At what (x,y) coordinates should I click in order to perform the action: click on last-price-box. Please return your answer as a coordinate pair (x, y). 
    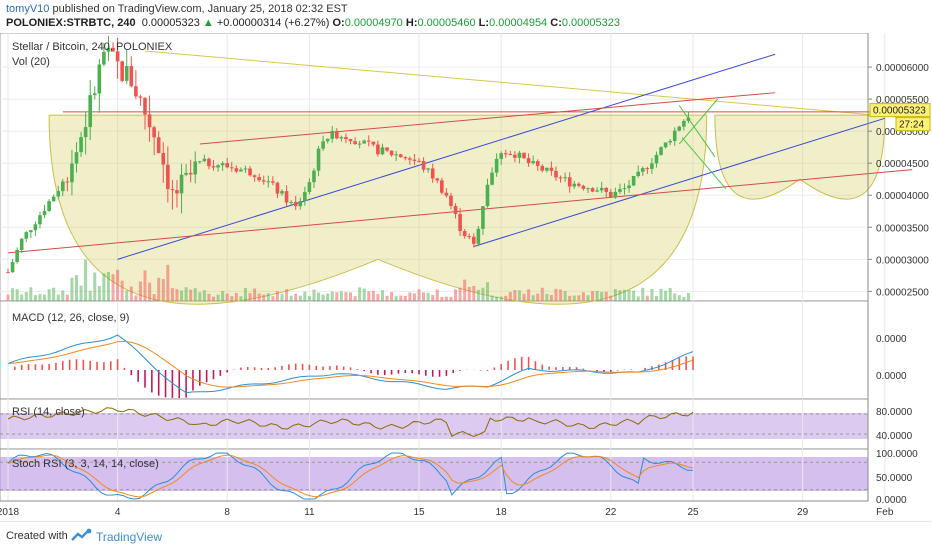
    Looking at the image, I should click on (900, 110).